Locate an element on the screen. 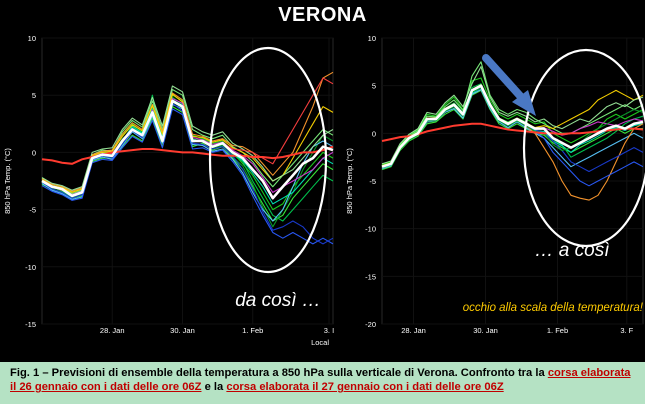 This screenshot has height=404, width=645. arrow-head is located at coordinates (524, 103).